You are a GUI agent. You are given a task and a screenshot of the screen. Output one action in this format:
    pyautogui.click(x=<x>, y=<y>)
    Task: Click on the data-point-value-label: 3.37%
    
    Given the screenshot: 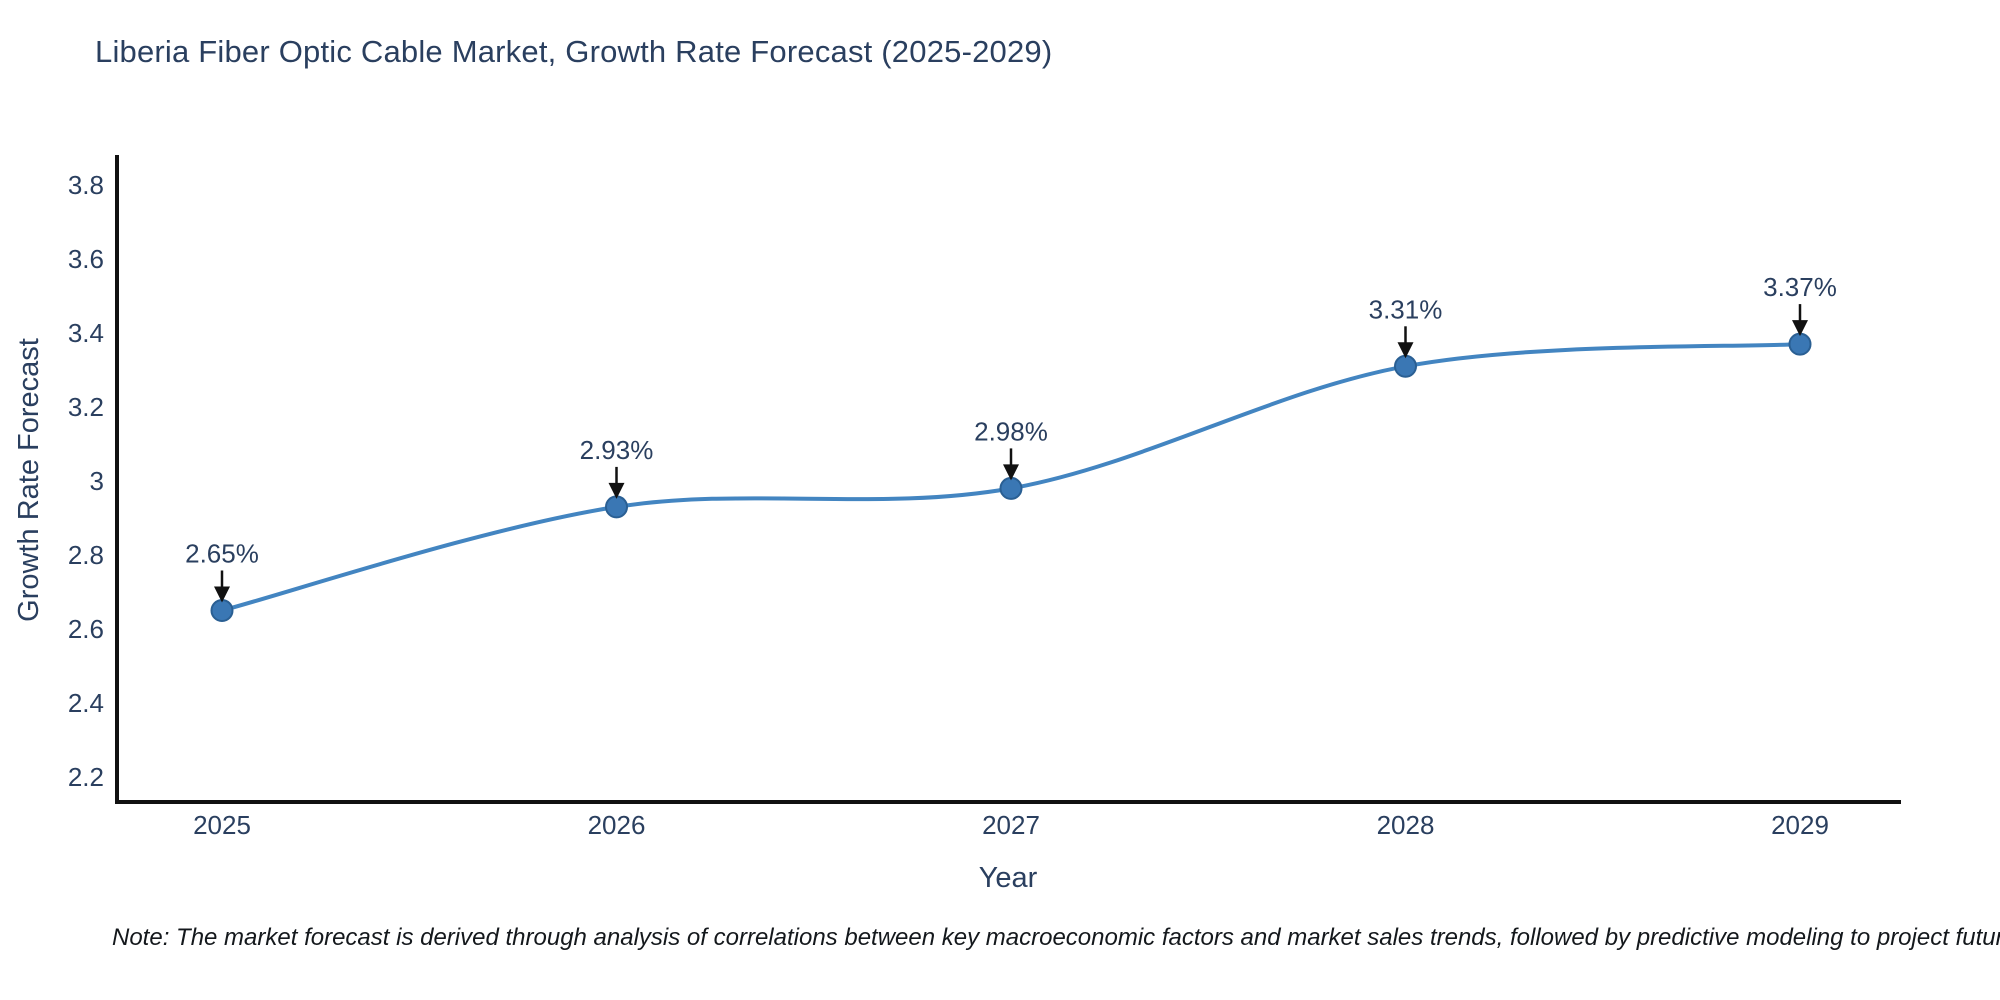 What is the action you would take?
    pyautogui.click(x=1800, y=287)
    